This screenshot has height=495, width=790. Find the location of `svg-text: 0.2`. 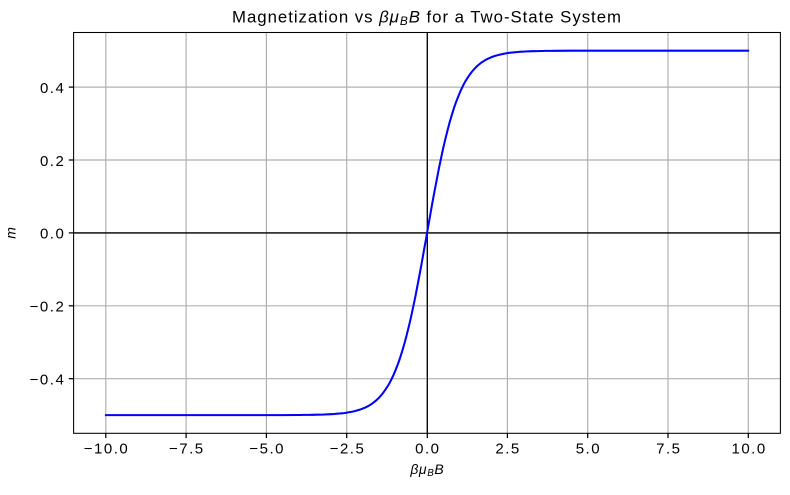

svg-text: 0.2 is located at coordinates (52, 161).